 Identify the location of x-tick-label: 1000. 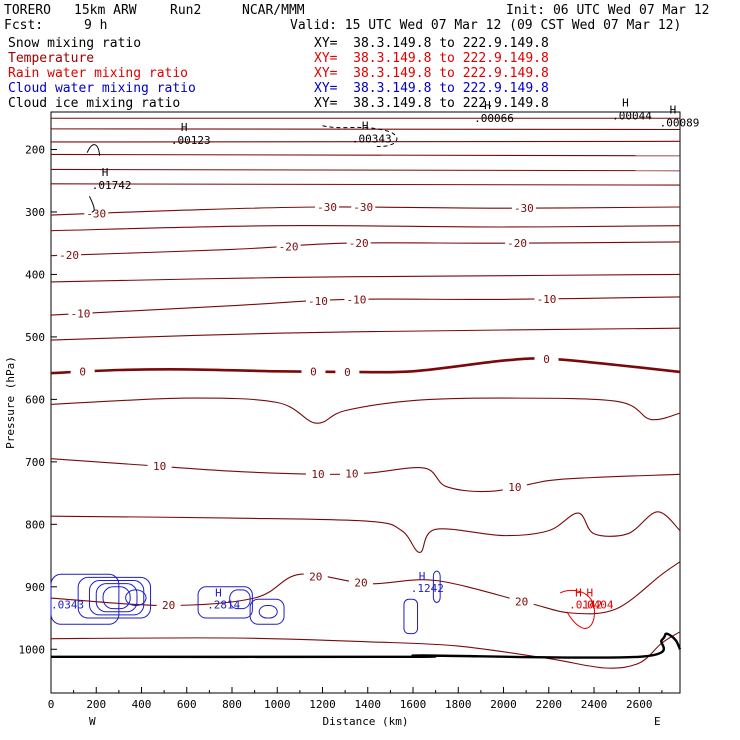
(277, 704).